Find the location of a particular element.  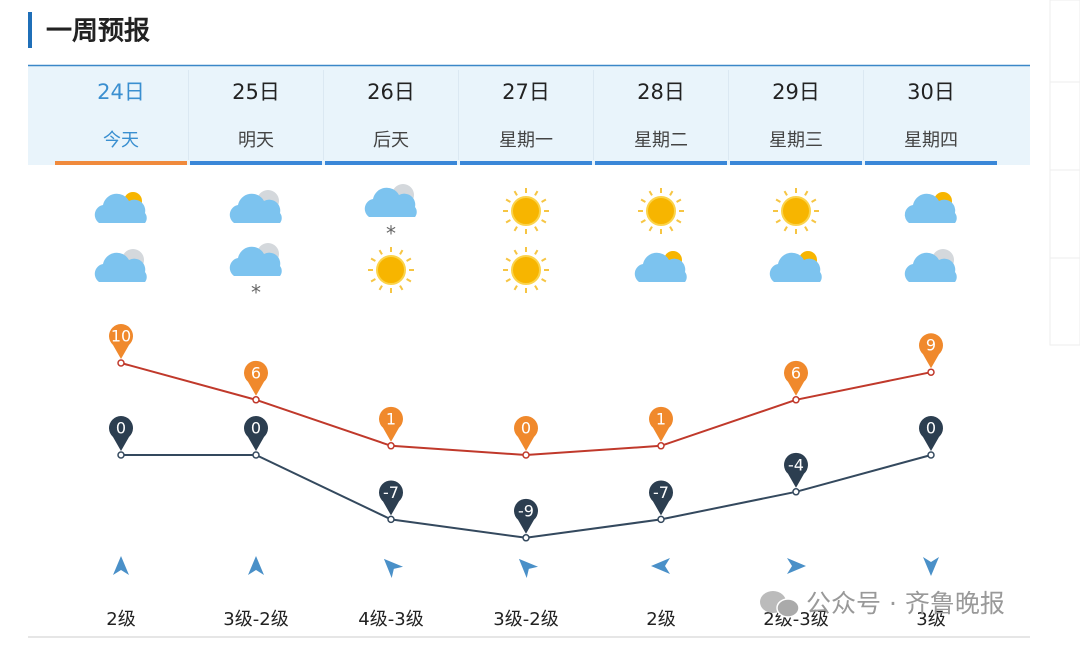

date: 28日 is located at coordinates (661, 92).